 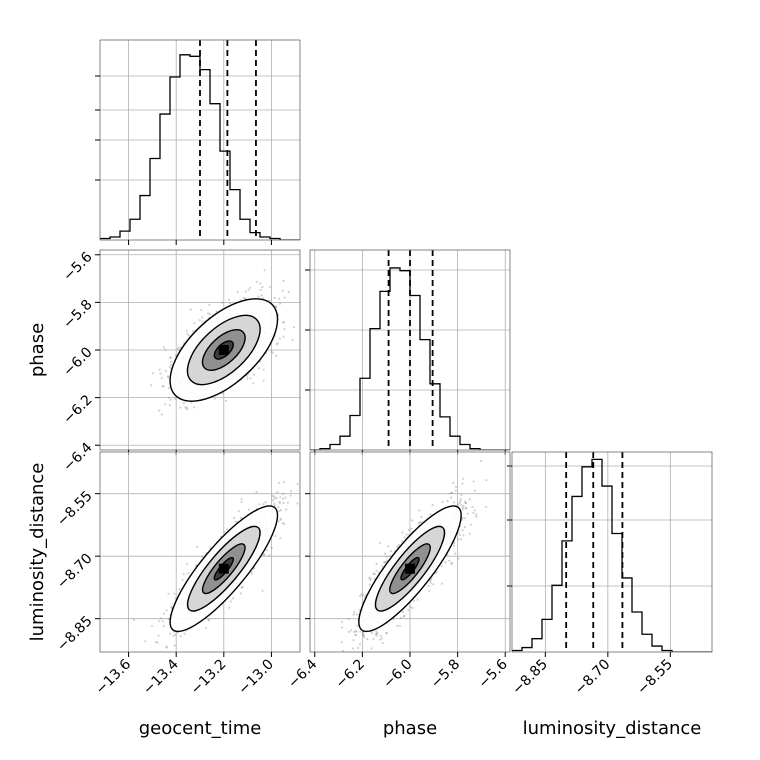 What do you see at coordinates (612, 552) in the screenshot?
I see `panel-frame` at bounding box center [612, 552].